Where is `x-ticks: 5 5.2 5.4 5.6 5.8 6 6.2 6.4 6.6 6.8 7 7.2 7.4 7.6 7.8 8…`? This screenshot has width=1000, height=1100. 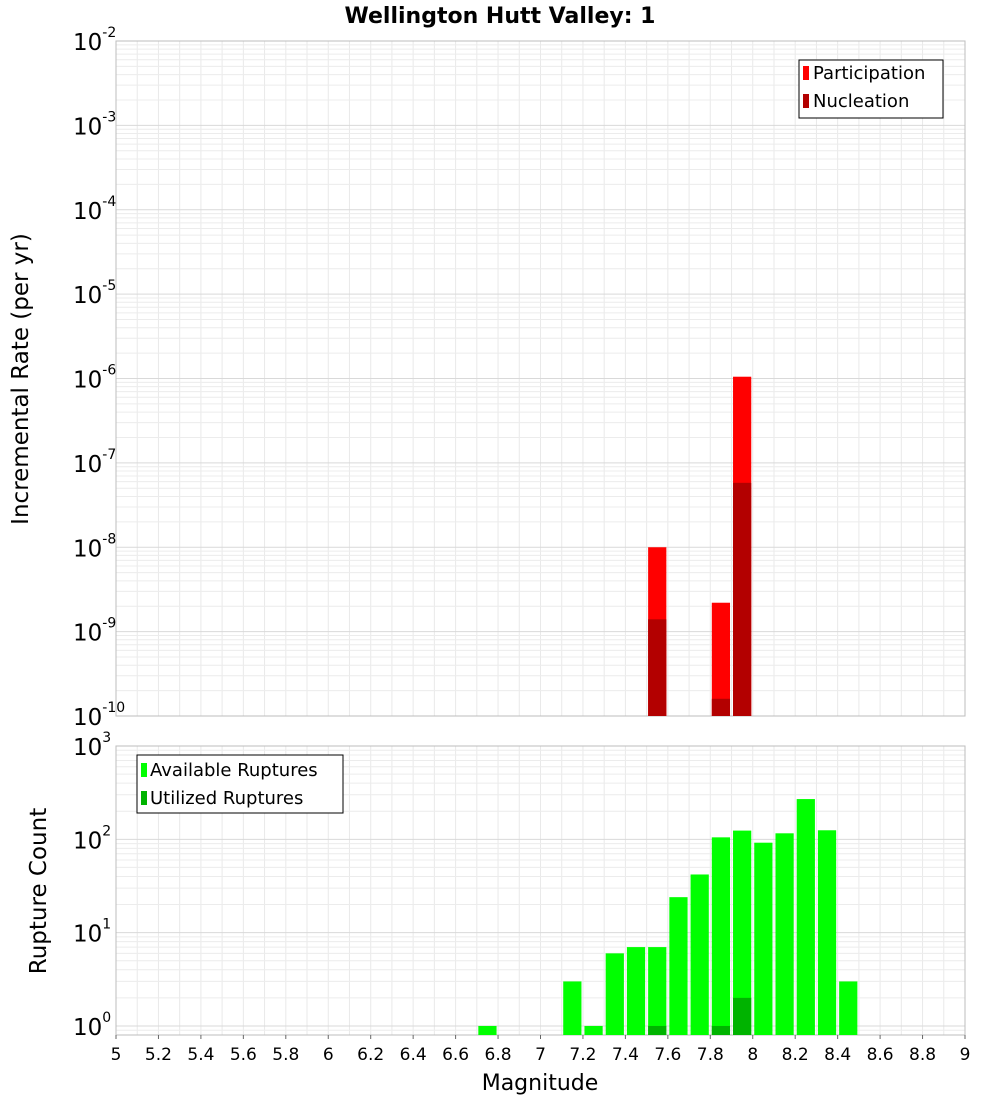
x-ticks: 5 5.2 5.4 5.6 5.8 6 6.2 6.4 6.6 6.8 7 7.2 7.4 7.6 7.8 8… is located at coordinates (541, 1050).